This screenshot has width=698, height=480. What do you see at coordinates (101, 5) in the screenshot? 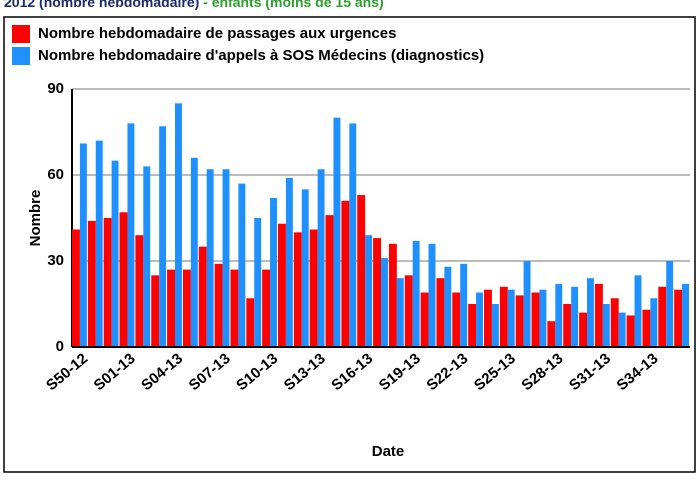
I see `title: 2012 (nombre hebdomadaire)` at bounding box center [101, 5].